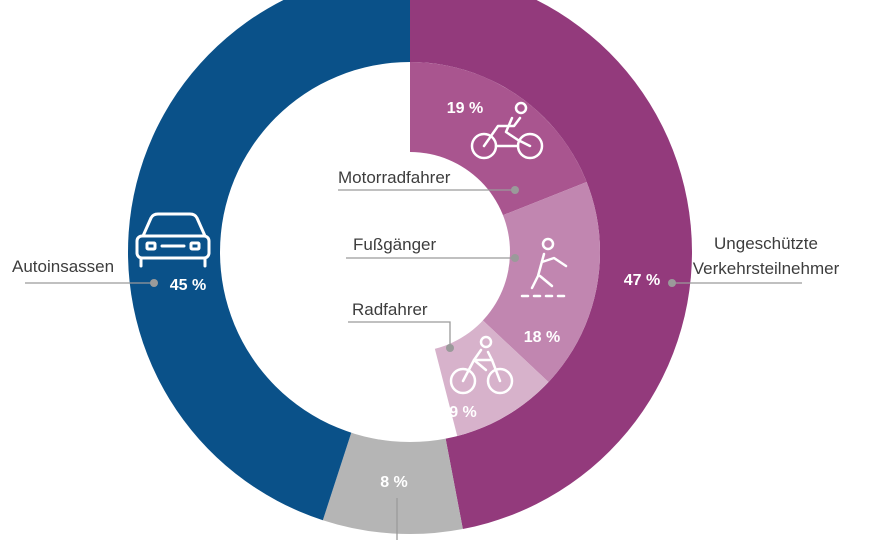 The width and height of the screenshot is (880, 540). Describe the element at coordinates (63, 266) in the screenshot. I see `label-autoinsassen: Autoinsassen` at that location.